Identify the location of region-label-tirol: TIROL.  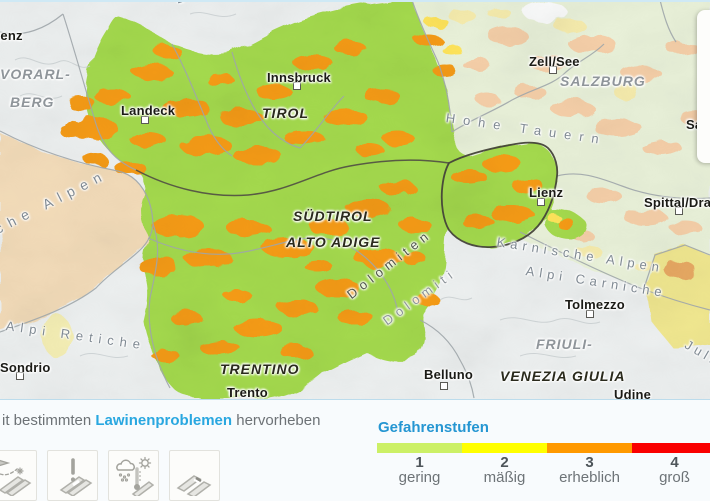
(285, 113).